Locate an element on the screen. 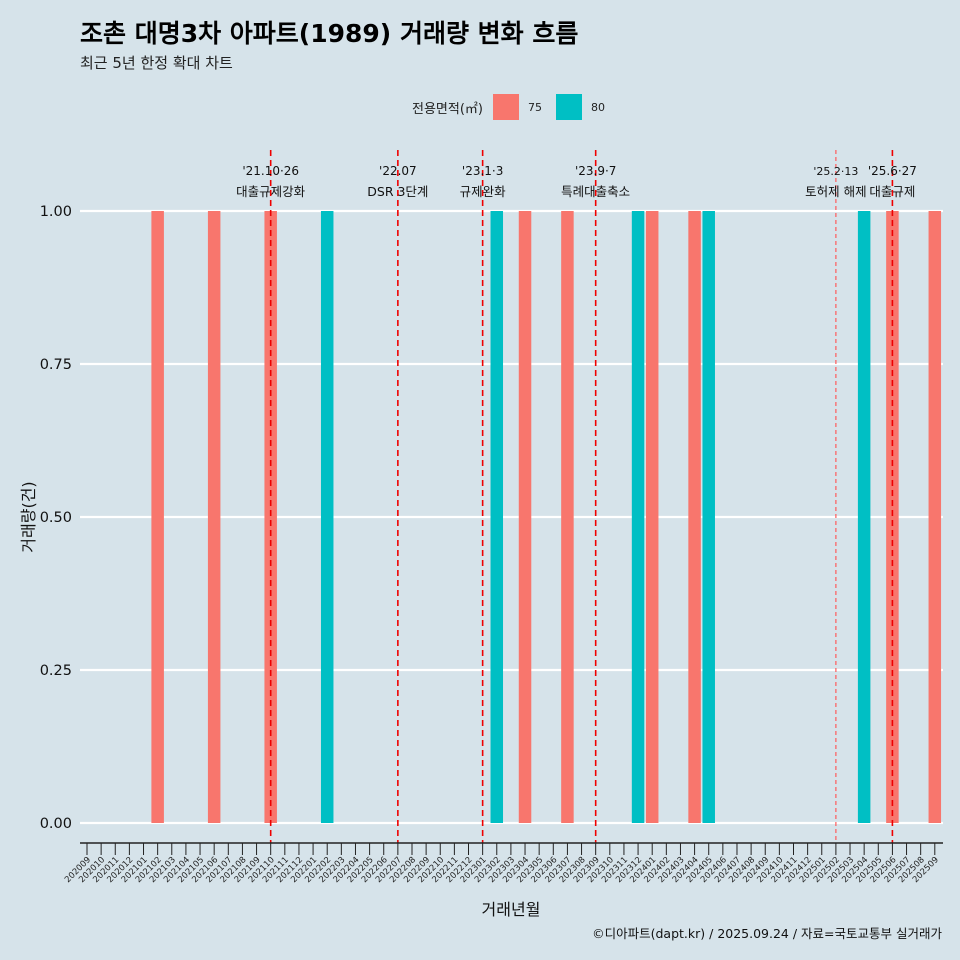 The image size is (960, 960). event-label: 토허제 해제 is located at coordinates (835, 191).